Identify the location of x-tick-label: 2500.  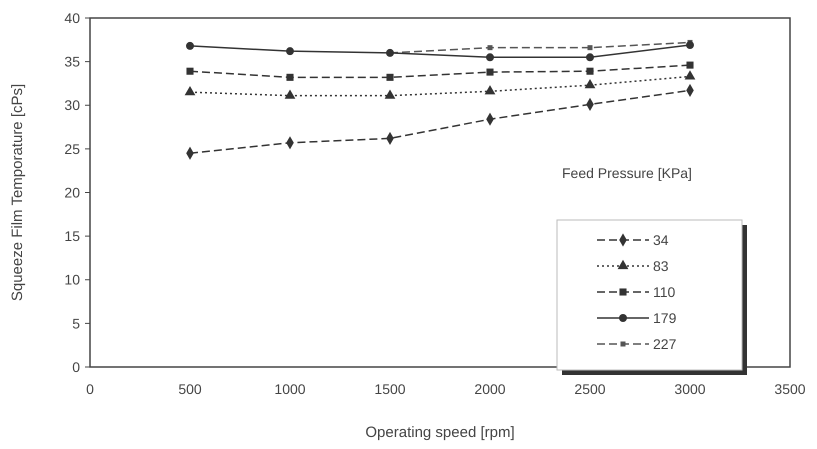
(590, 389).